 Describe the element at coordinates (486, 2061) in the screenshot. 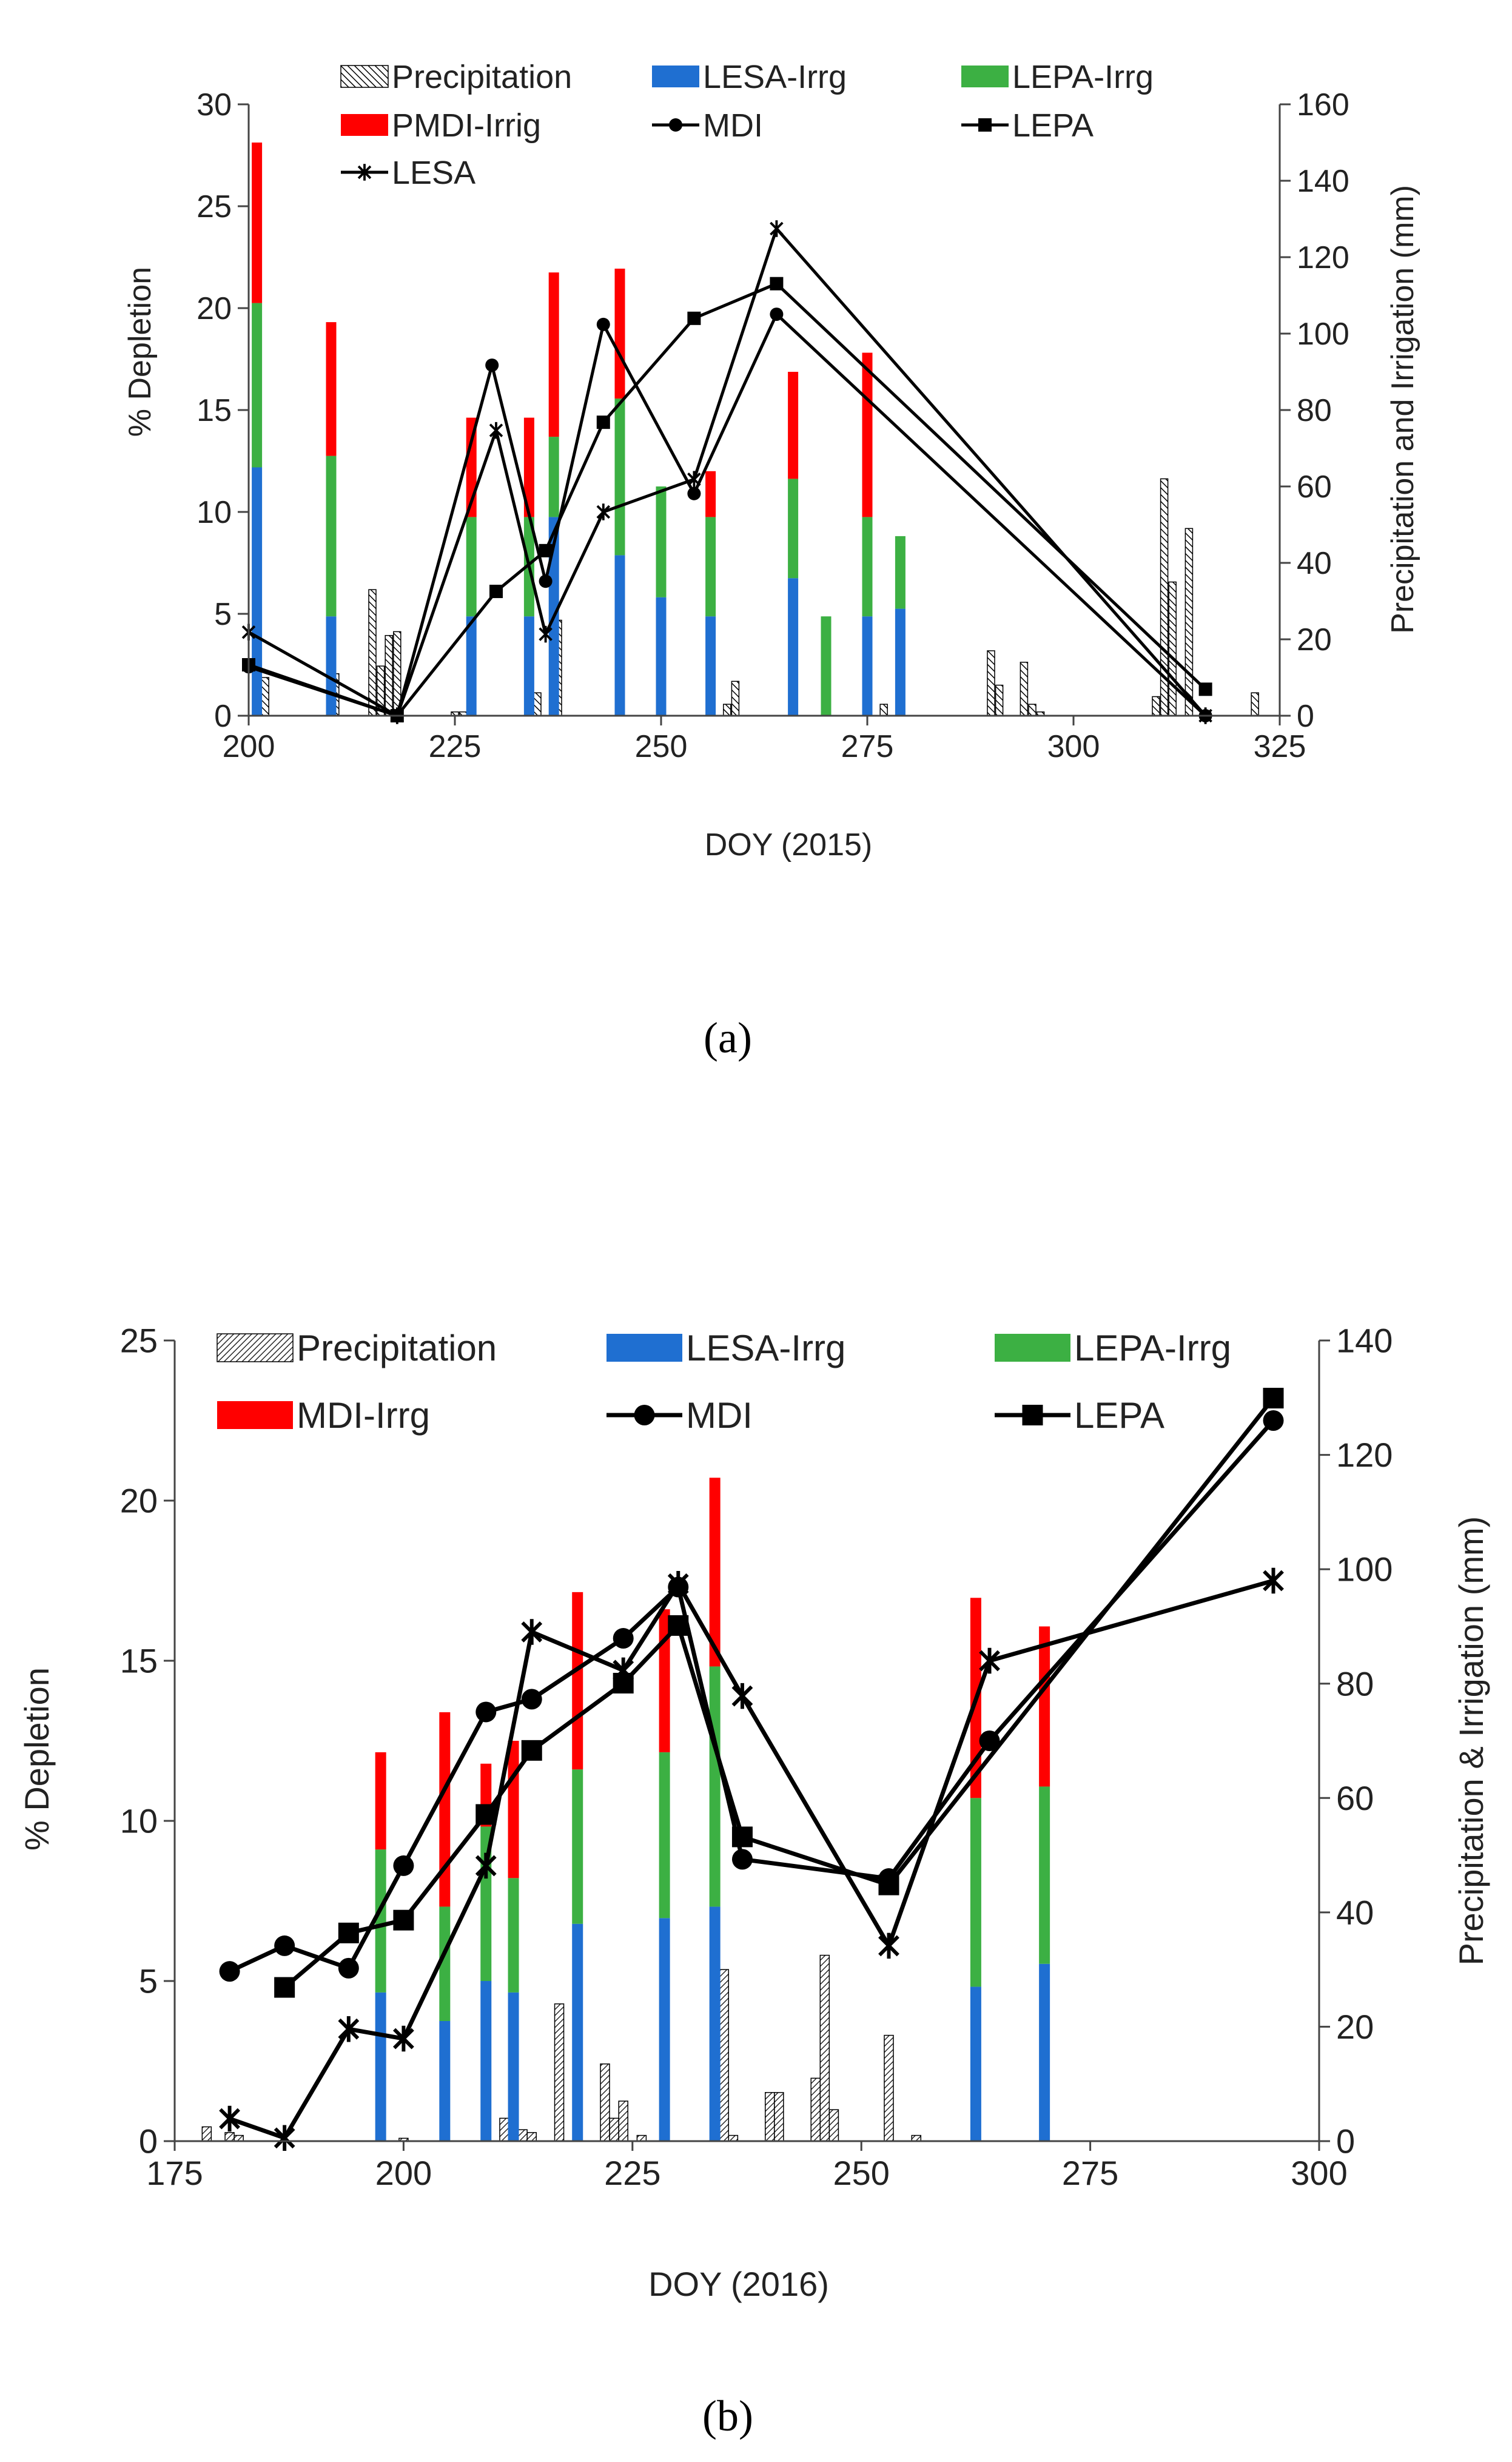

I see `irrigation-bar-2-lesa` at that location.